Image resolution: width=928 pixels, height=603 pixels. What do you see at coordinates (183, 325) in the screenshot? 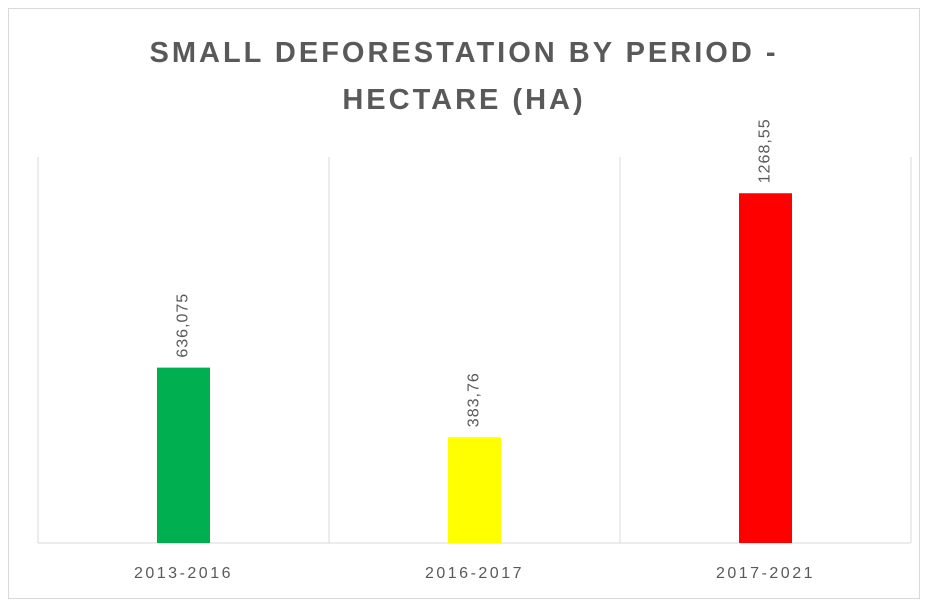
I see `data-label: 636,075` at bounding box center [183, 325].